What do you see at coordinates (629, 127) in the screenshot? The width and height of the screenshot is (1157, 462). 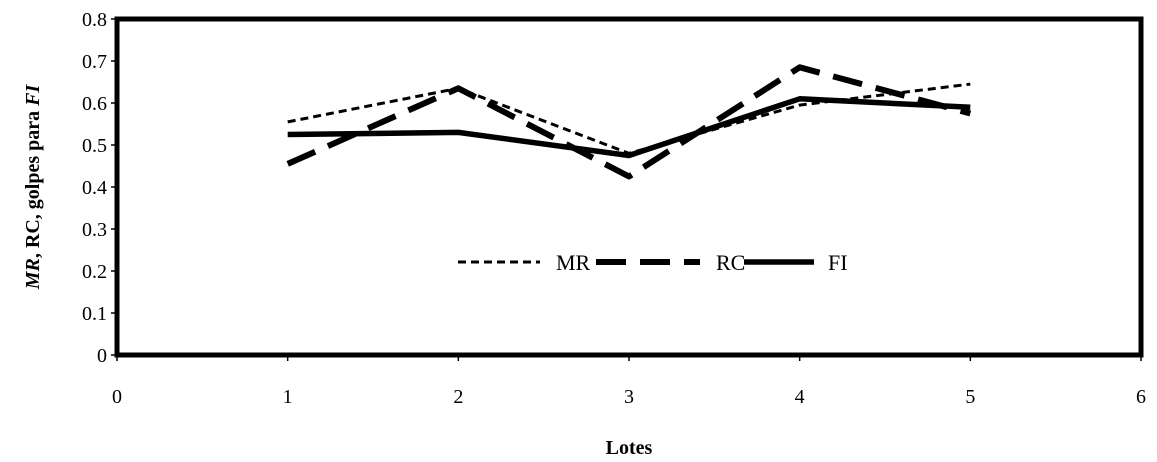 I see `series-line-fi` at bounding box center [629, 127].